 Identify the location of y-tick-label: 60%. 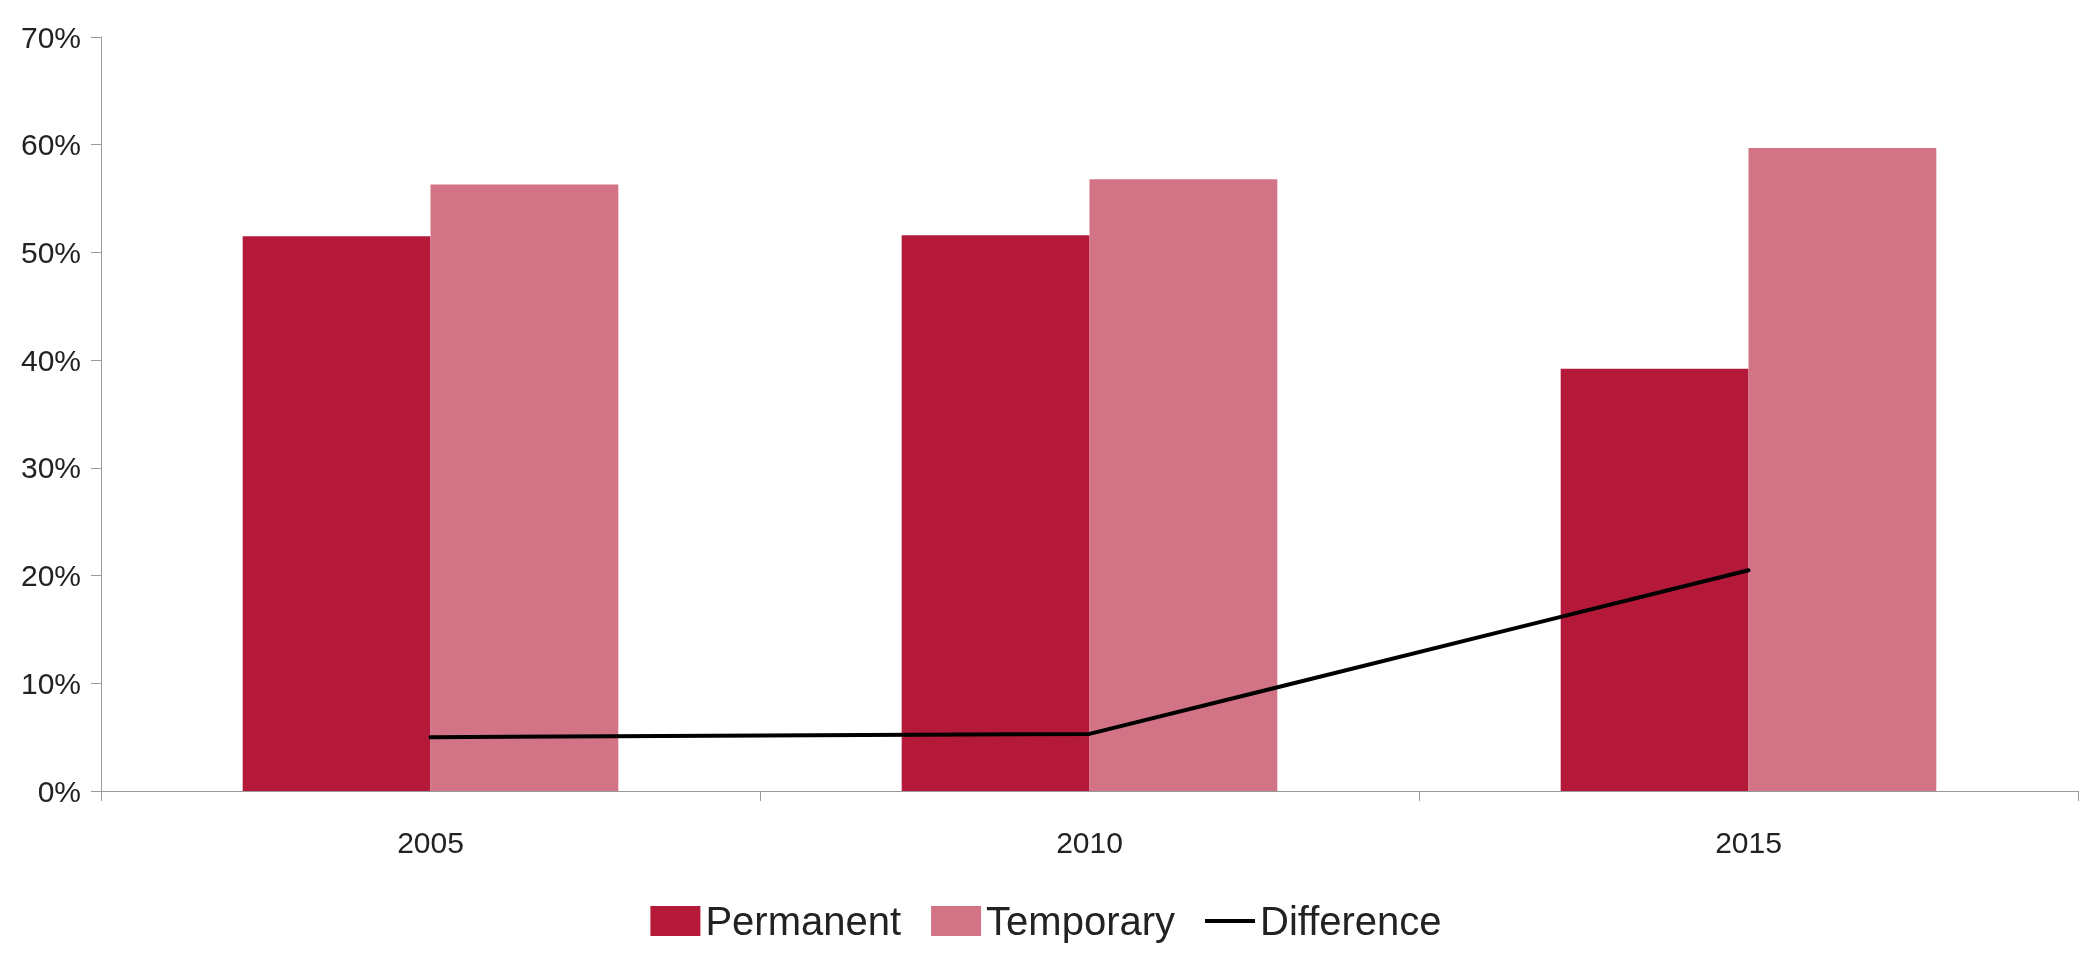
(50, 145).